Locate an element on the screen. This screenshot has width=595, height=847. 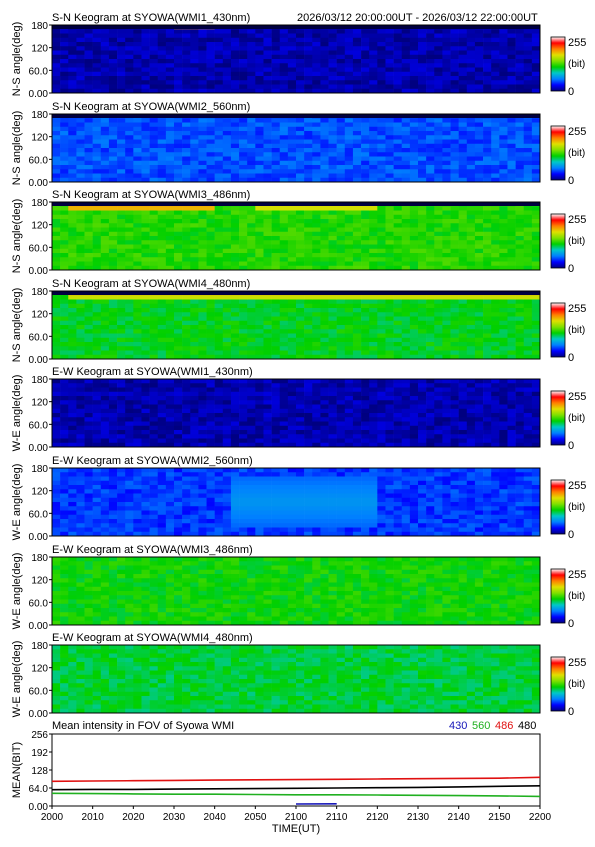
y-tick-label: 180 is located at coordinates (39, 292).